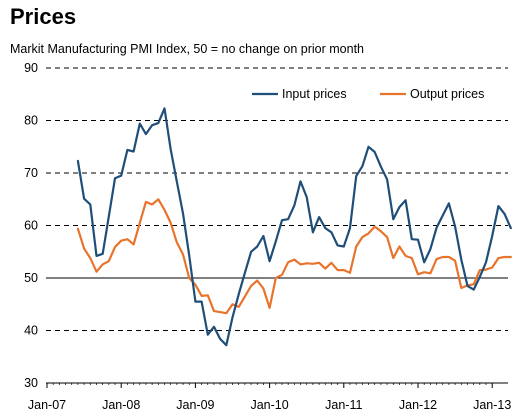 The height and width of the screenshot is (419, 532). I want to click on x-tick-label-Jan-11: Jan-11, so click(343, 405).